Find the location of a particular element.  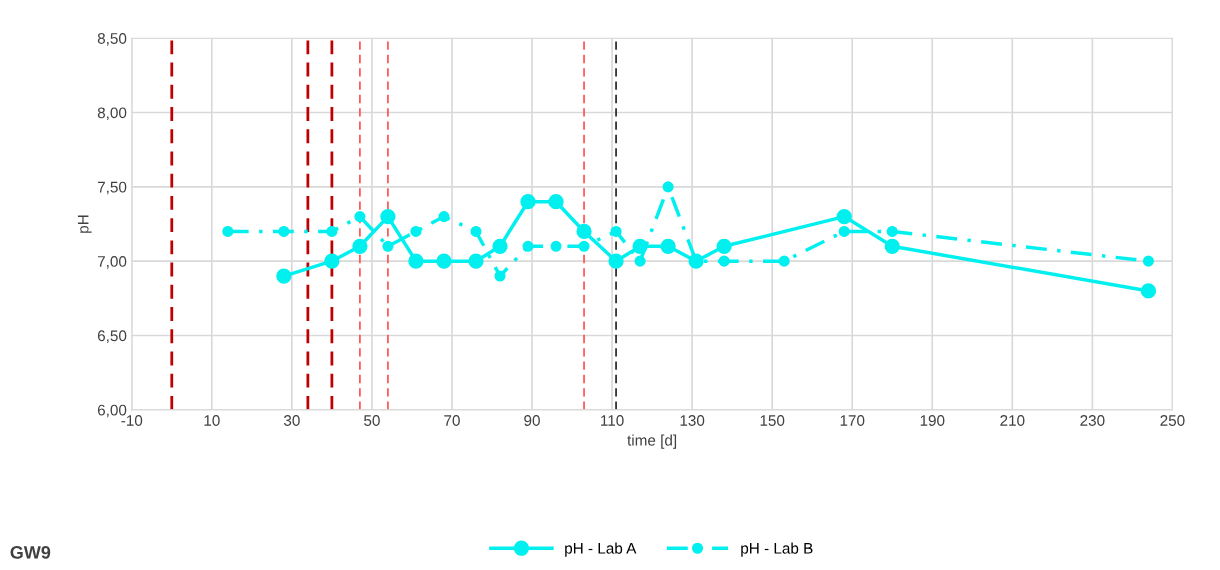

y-axis-title: pH is located at coordinates (84, 224).